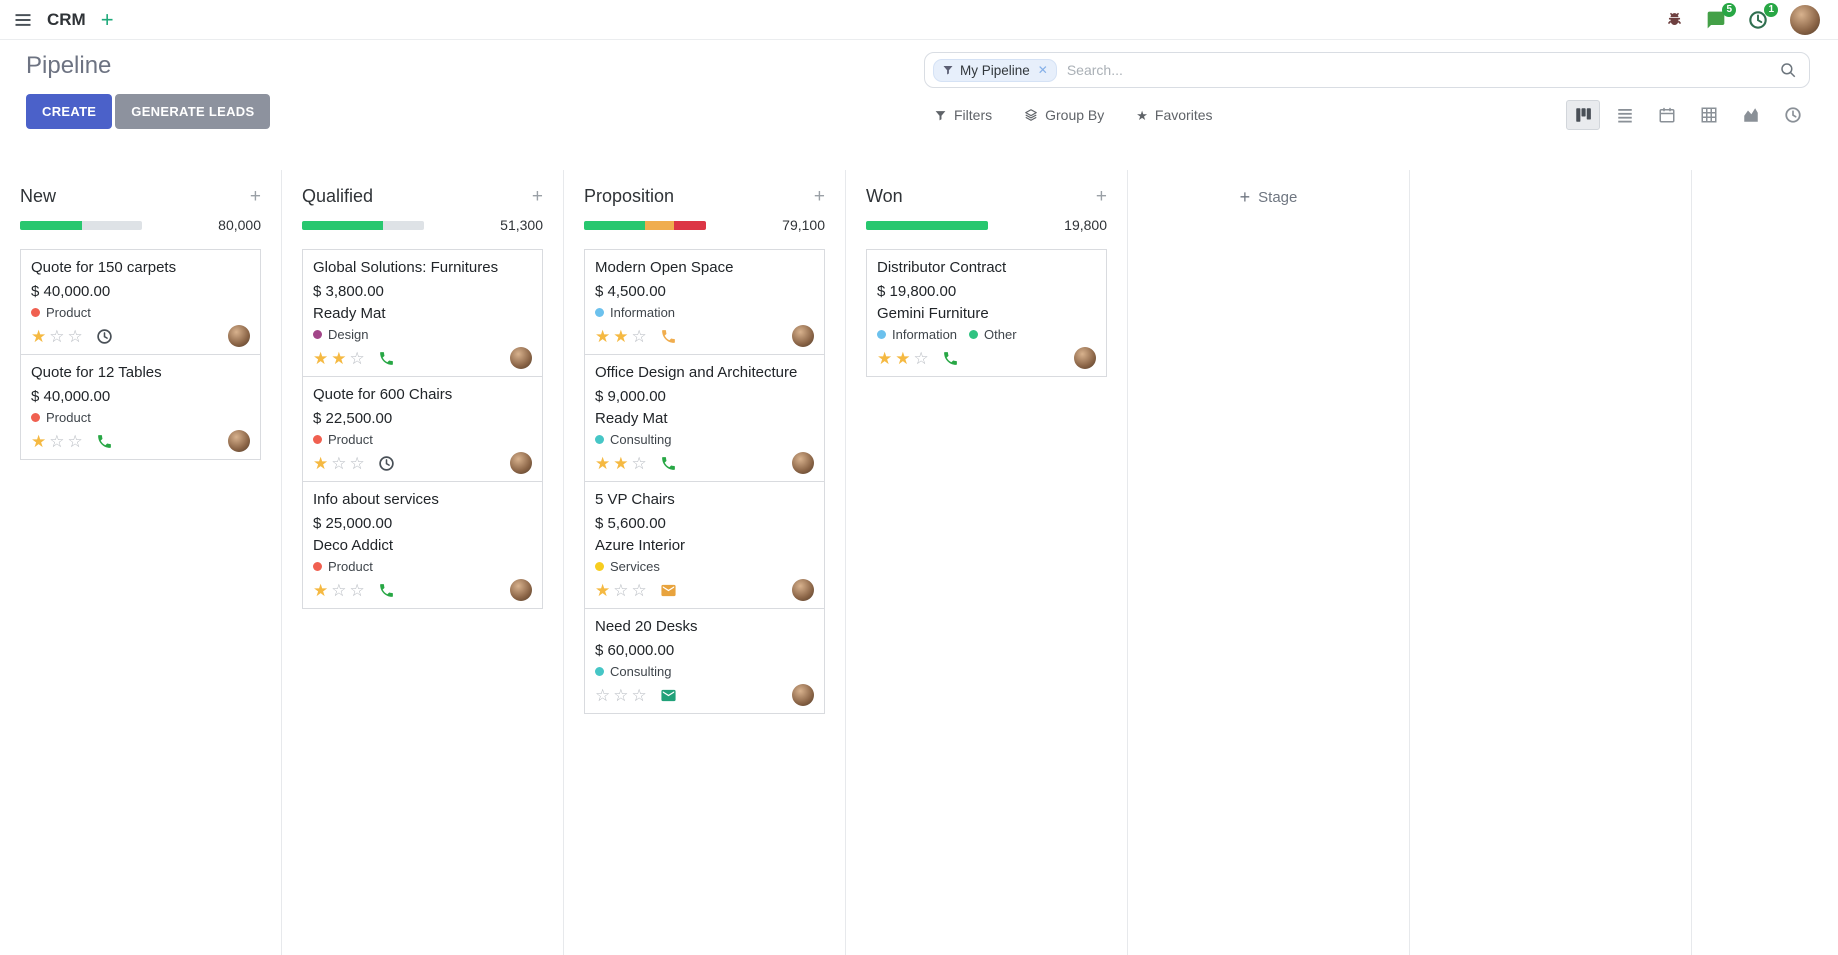  What do you see at coordinates (629, 196) in the screenshot?
I see `column-title: Proposition` at bounding box center [629, 196].